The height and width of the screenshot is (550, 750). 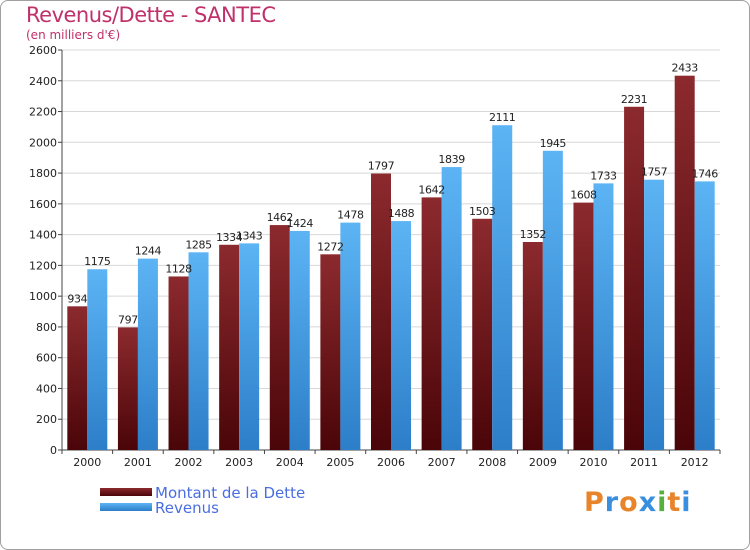 What do you see at coordinates (77, 298) in the screenshot?
I see `data-label-dette: 934` at bounding box center [77, 298].